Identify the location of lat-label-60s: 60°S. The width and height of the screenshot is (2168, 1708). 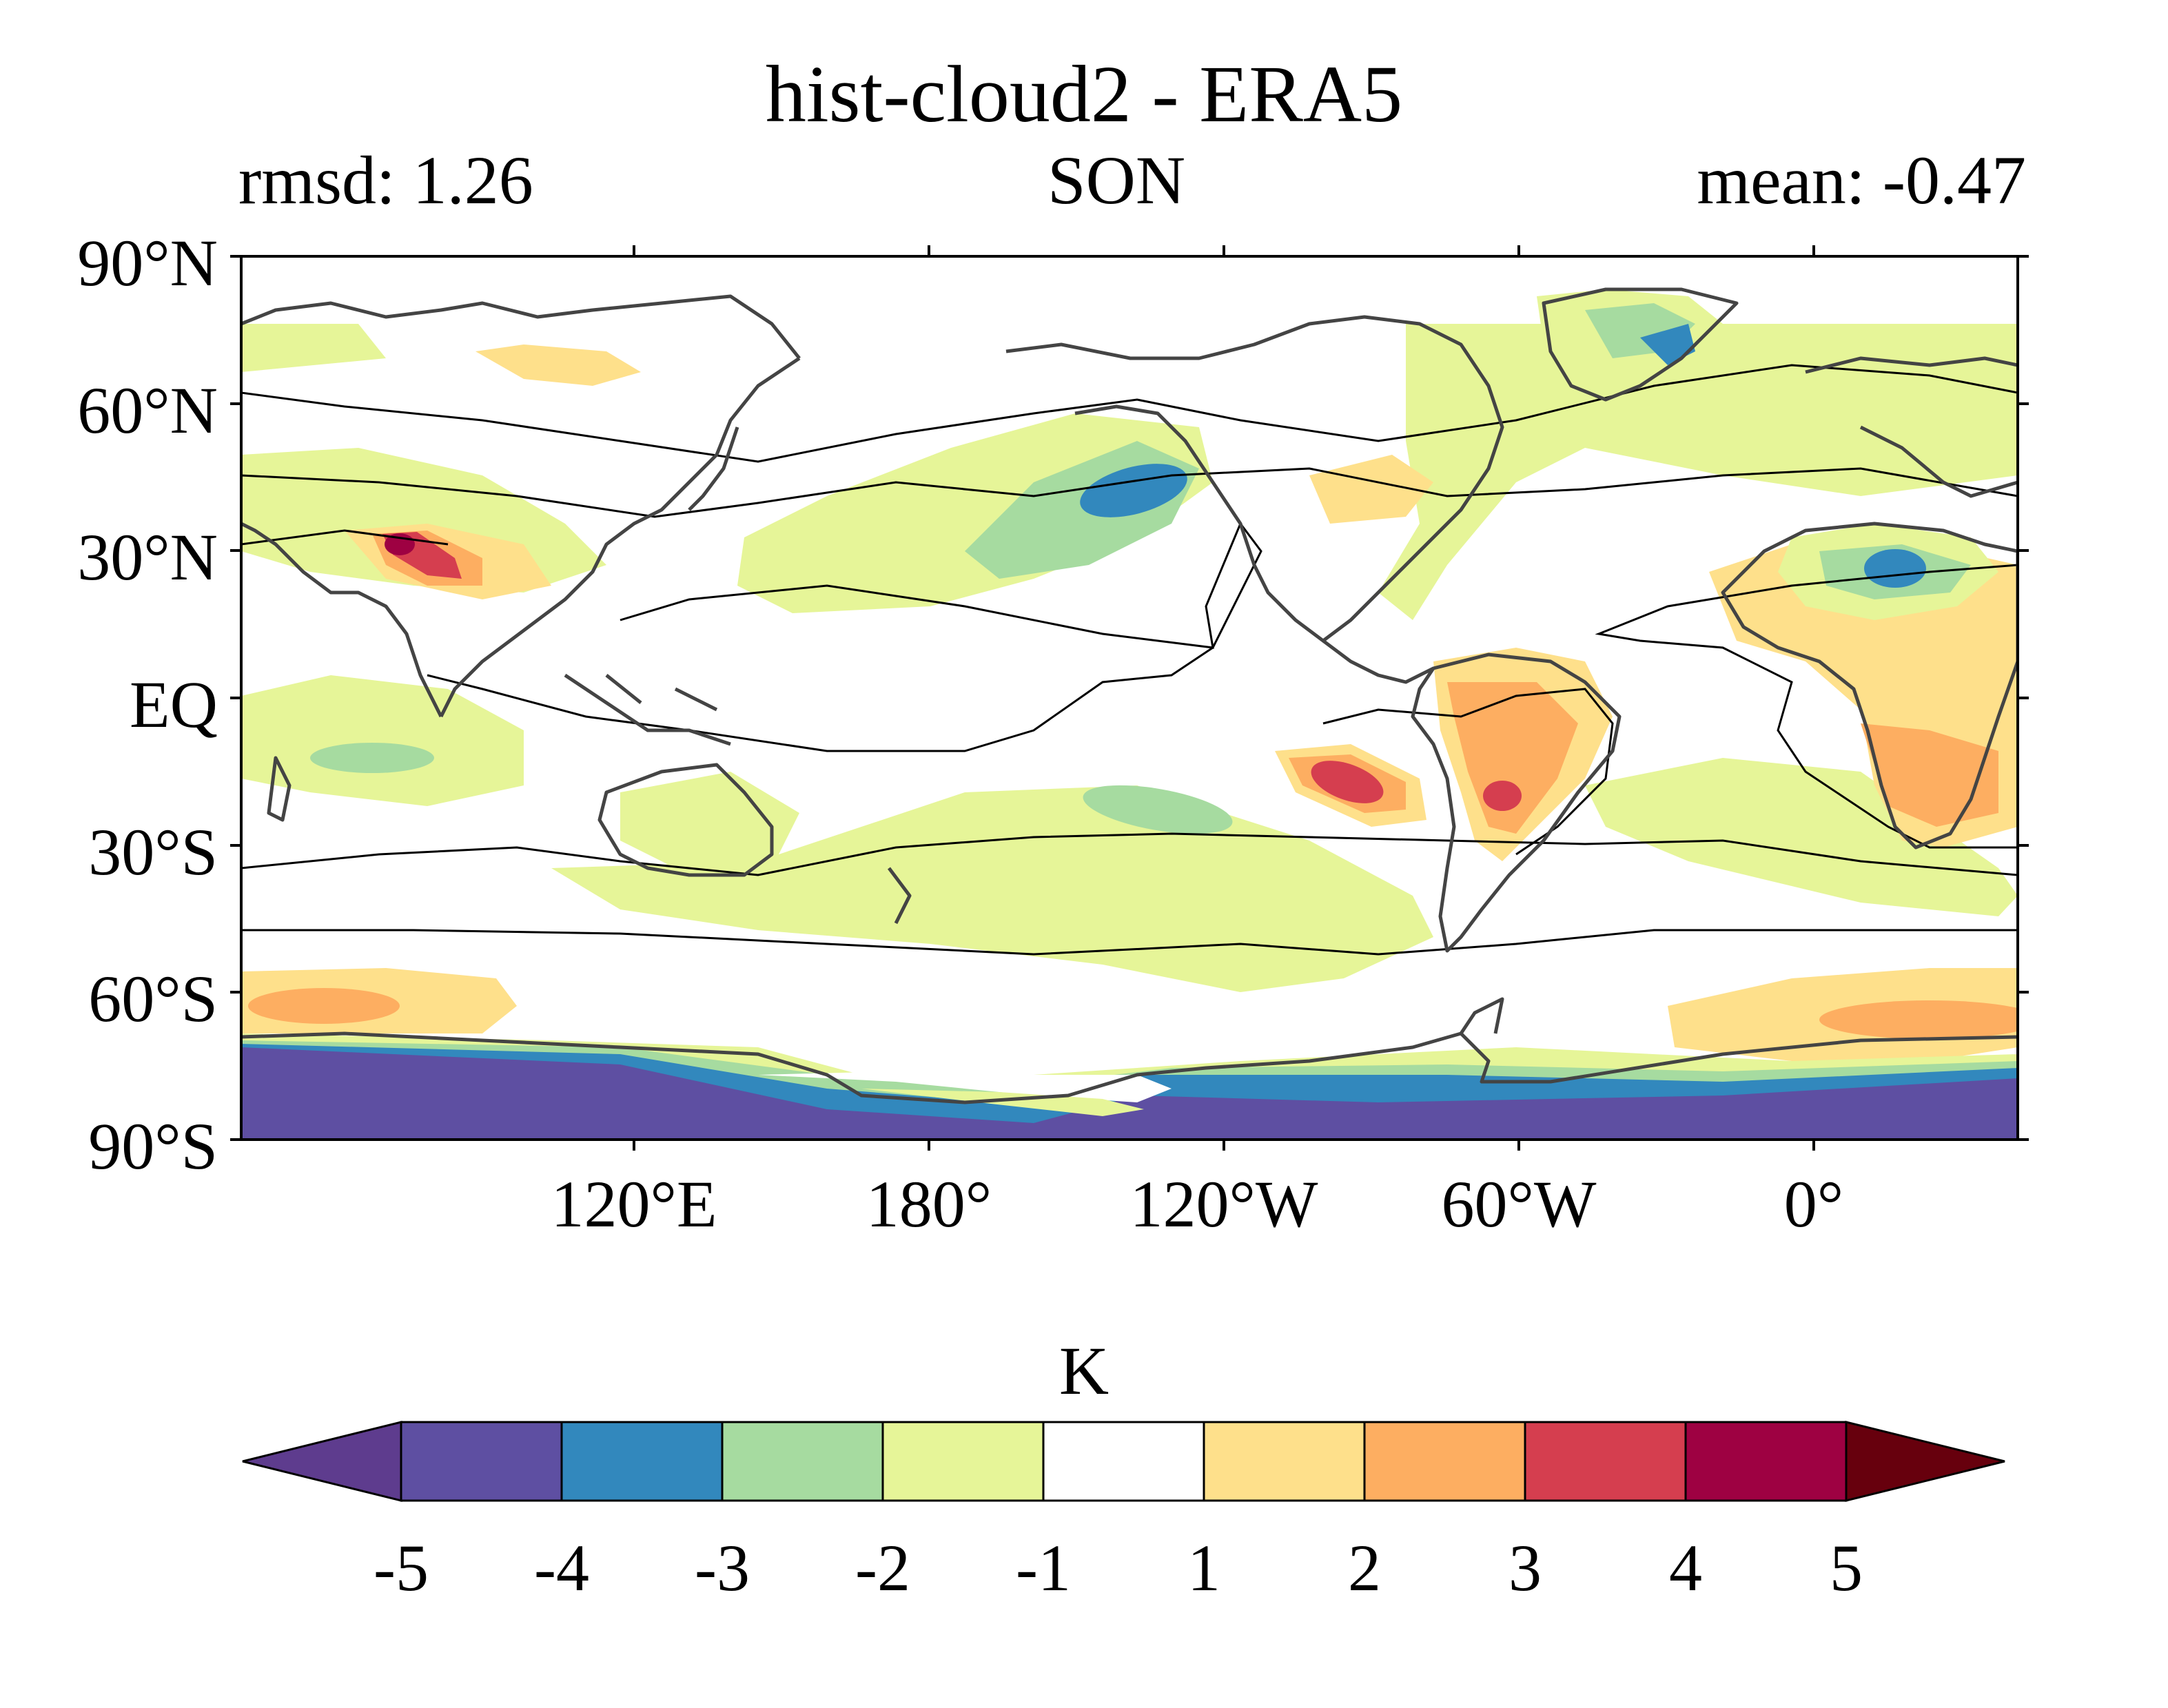
(153, 999).